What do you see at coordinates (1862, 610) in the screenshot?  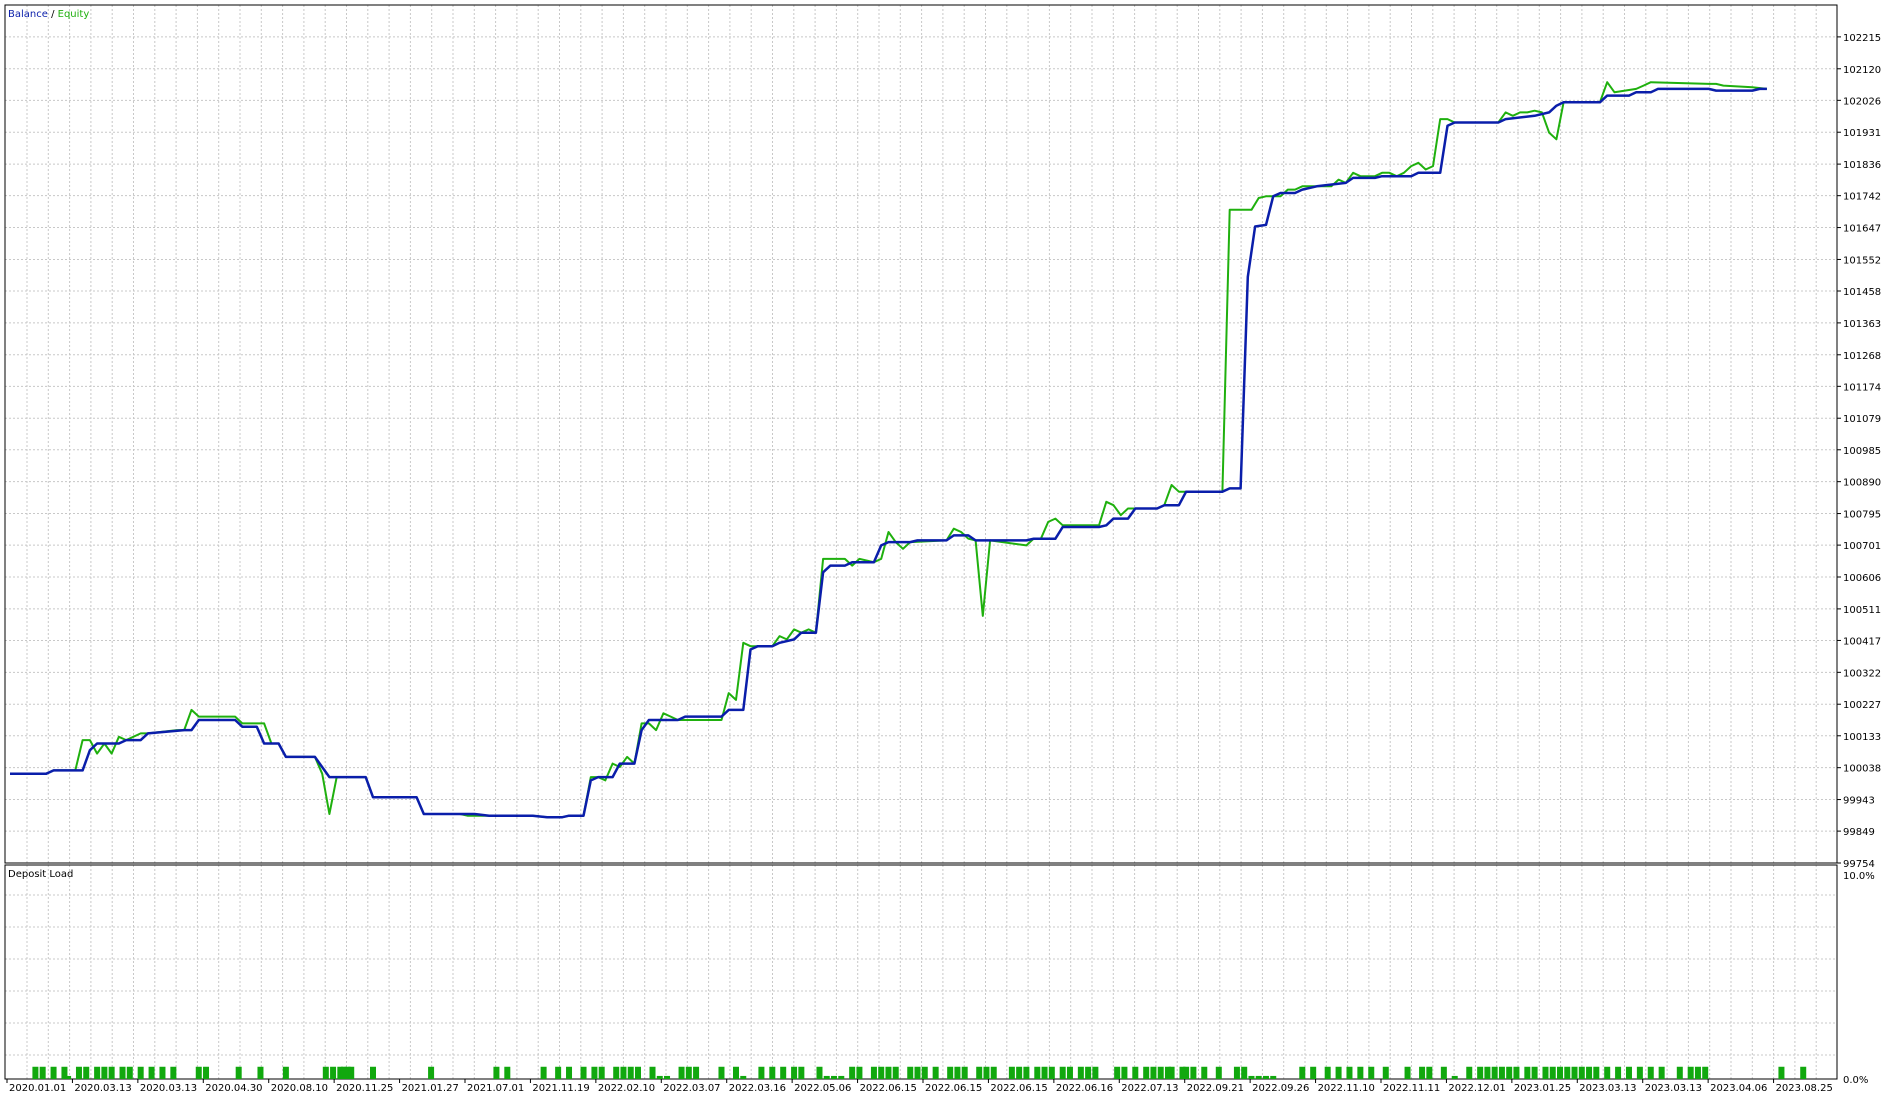 I see `balance-y-tick-label: 100511` at bounding box center [1862, 610].